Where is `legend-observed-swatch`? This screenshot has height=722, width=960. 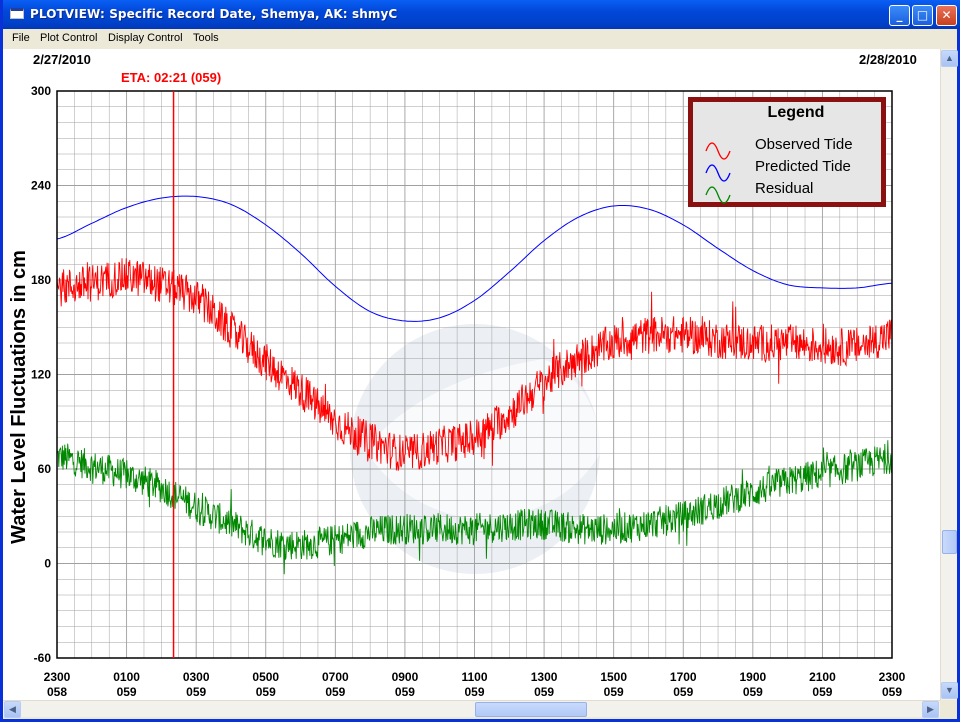
legend-observed-swatch is located at coordinates (718, 151).